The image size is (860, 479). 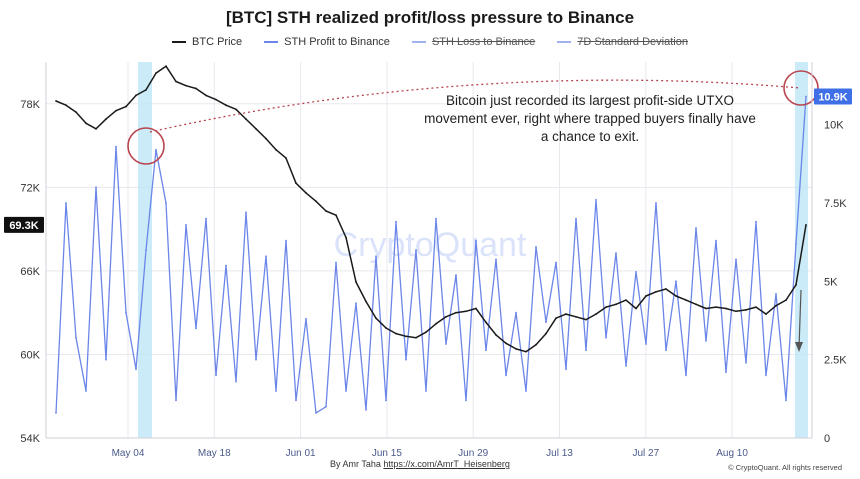 What do you see at coordinates (564, 42) in the screenshot?
I see `legend-swatch-7d-std-dev` at bounding box center [564, 42].